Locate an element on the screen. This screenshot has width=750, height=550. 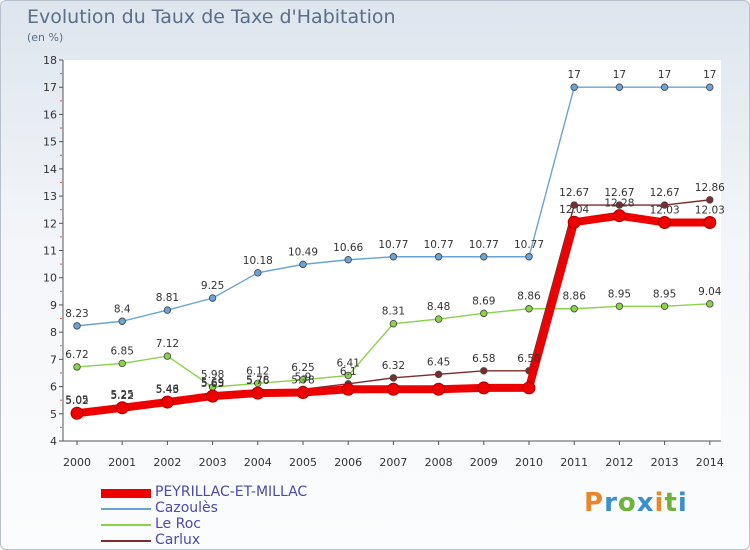
data-label-carlux: 6.32 is located at coordinates (393, 366).